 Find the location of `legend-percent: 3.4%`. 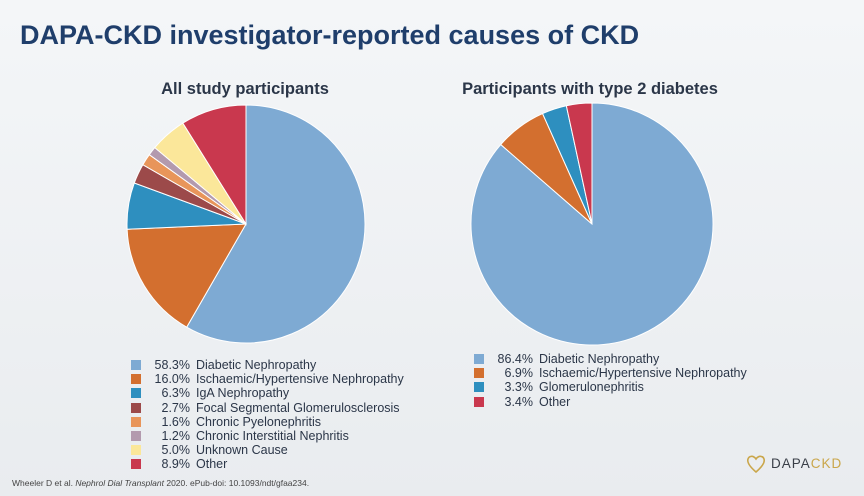

legend-percent: 3.4% is located at coordinates (519, 401).